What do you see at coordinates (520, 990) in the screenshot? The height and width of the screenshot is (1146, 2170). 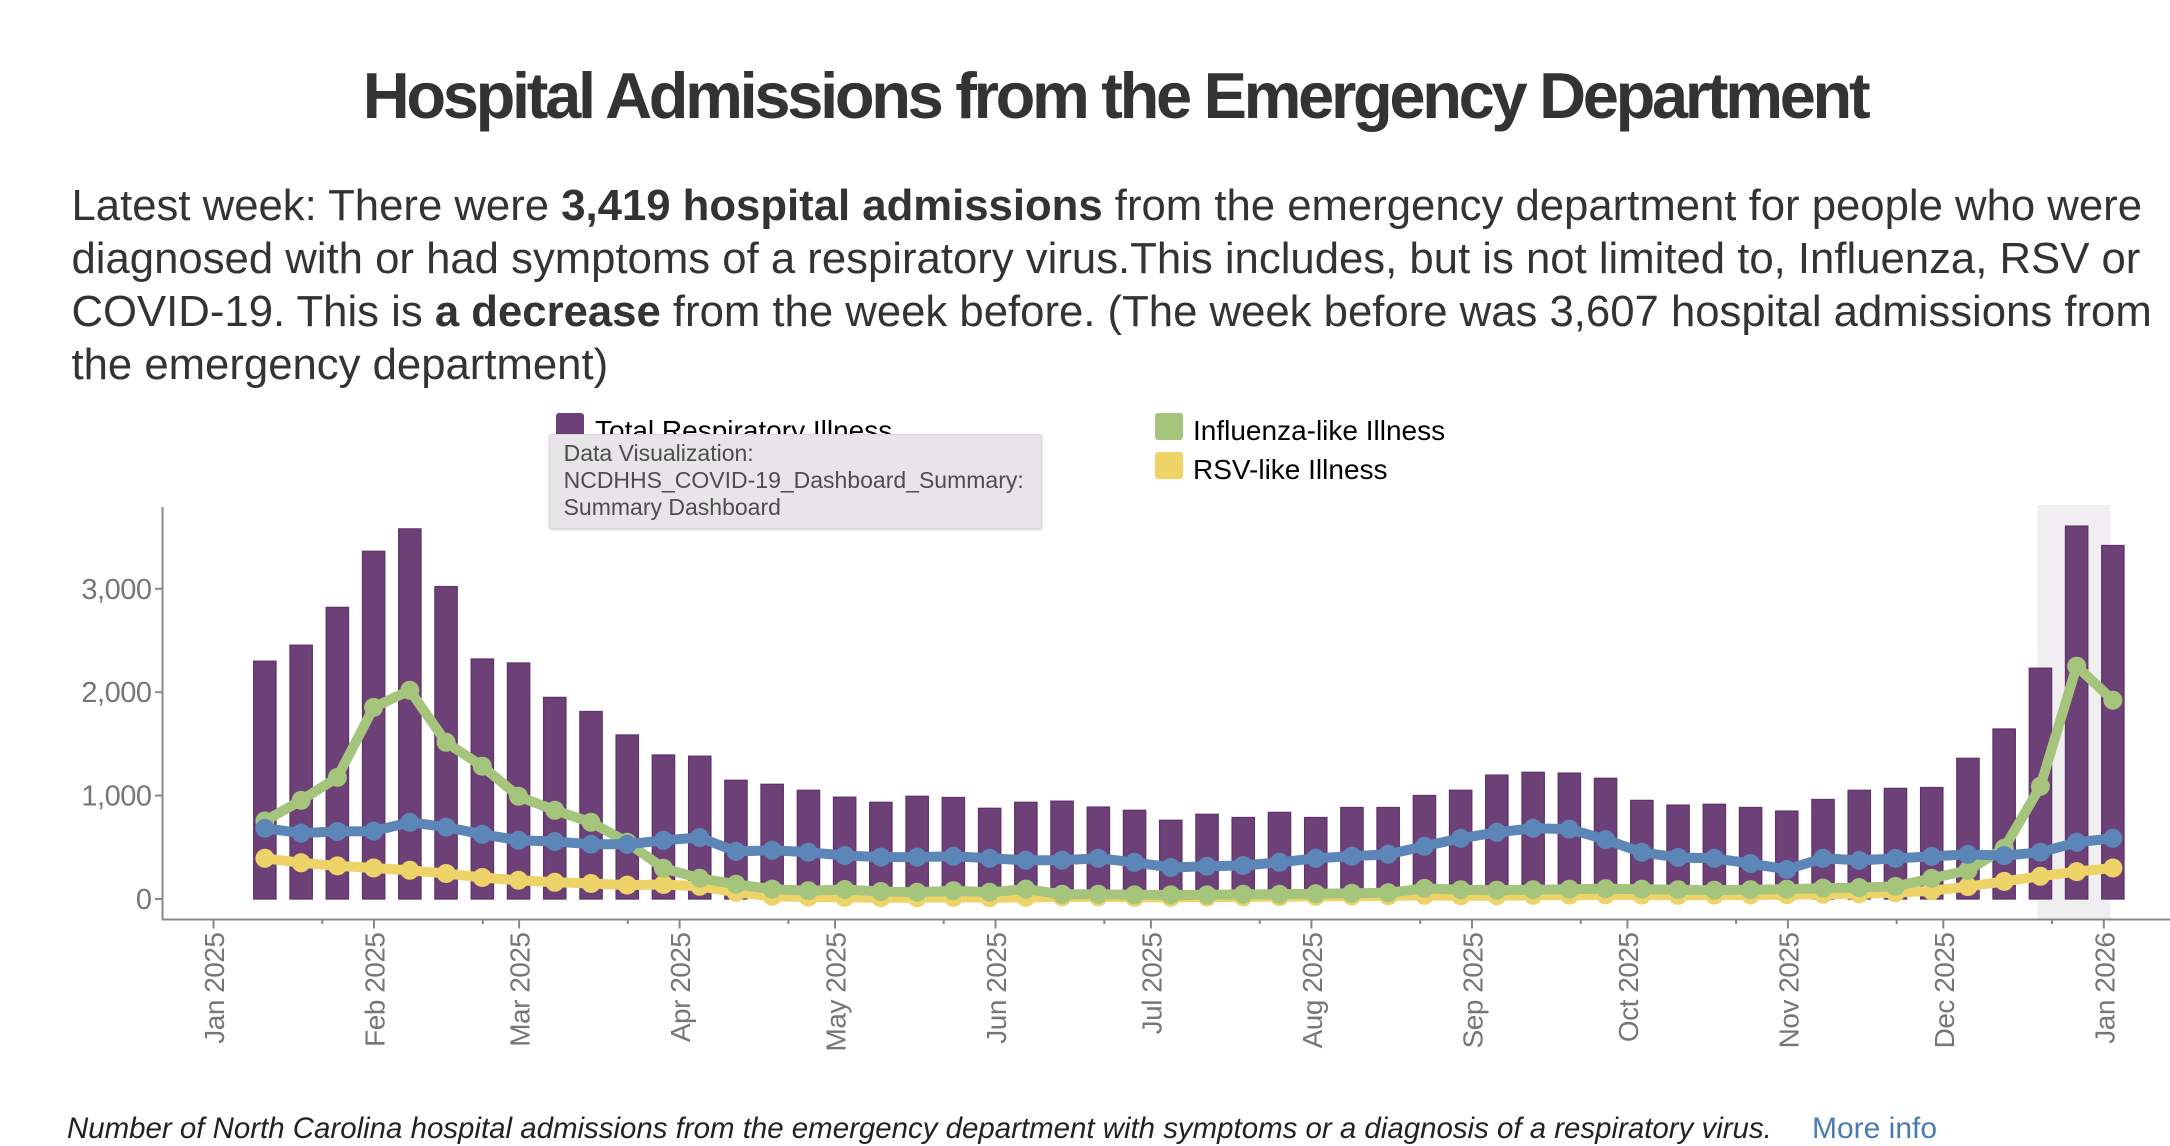 I see `svg-text: Mar 2025` at bounding box center [520, 990].